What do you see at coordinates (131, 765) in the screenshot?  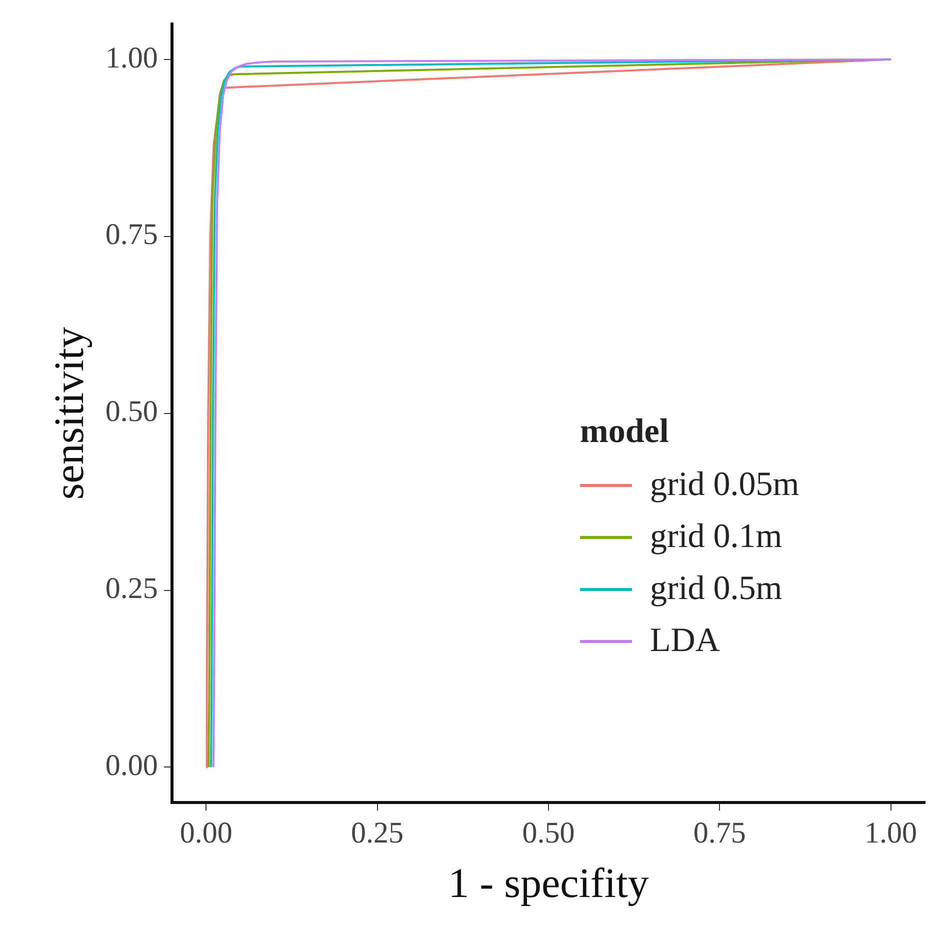 I see `y-tick-label: 0.00` at bounding box center [131, 765].